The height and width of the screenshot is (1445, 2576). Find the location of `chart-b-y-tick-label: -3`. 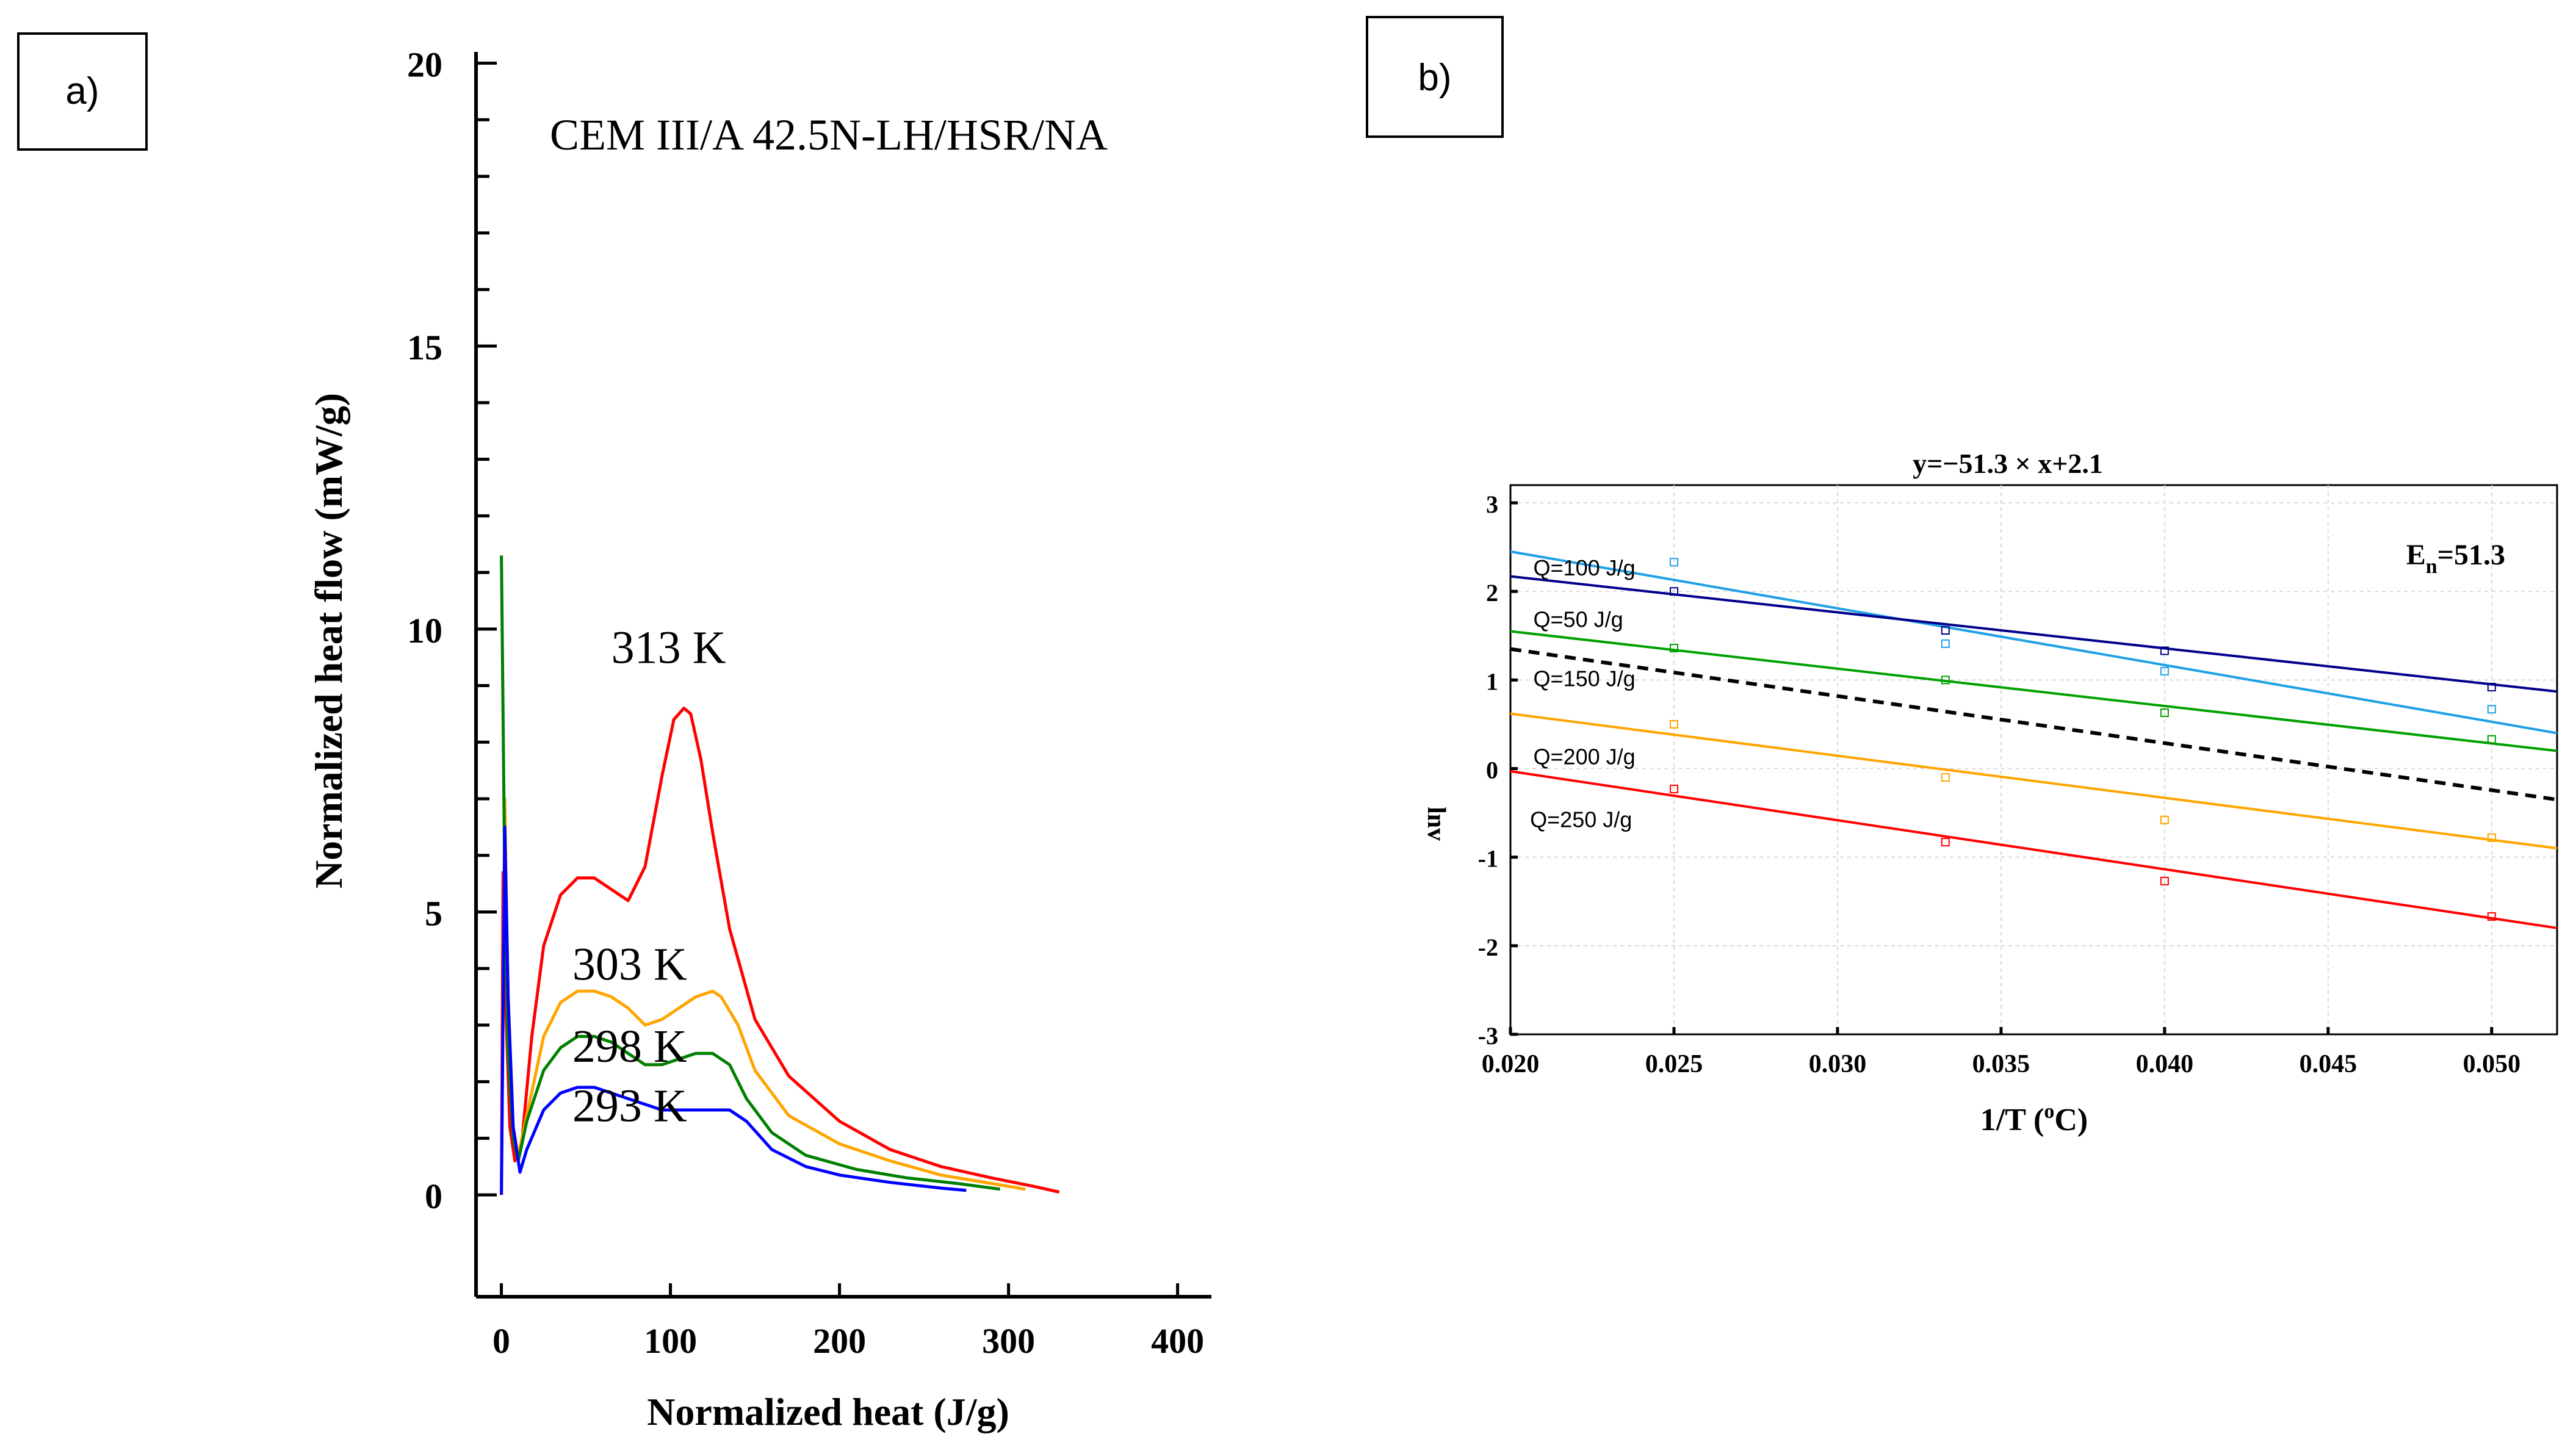

chart-b-y-tick-label: -3 is located at coordinates (1488, 1036).